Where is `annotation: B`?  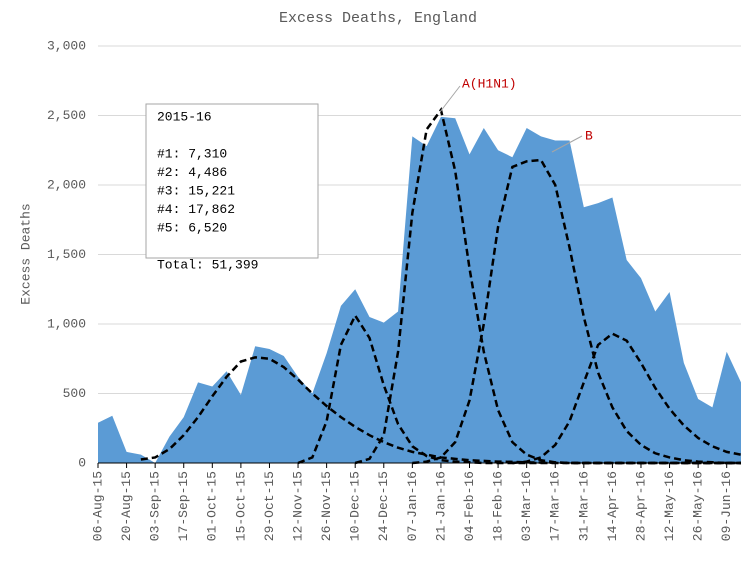
annotation: B is located at coordinates (589, 135).